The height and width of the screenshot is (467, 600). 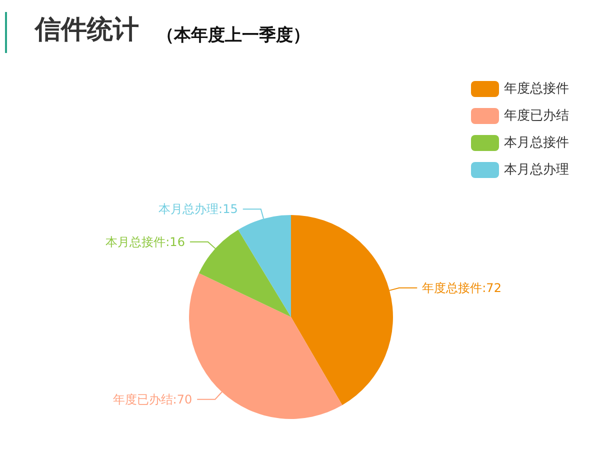 What do you see at coordinates (233, 36) in the screenshot?
I see `chart-subtitle: （本年度上一季度）` at bounding box center [233, 36].